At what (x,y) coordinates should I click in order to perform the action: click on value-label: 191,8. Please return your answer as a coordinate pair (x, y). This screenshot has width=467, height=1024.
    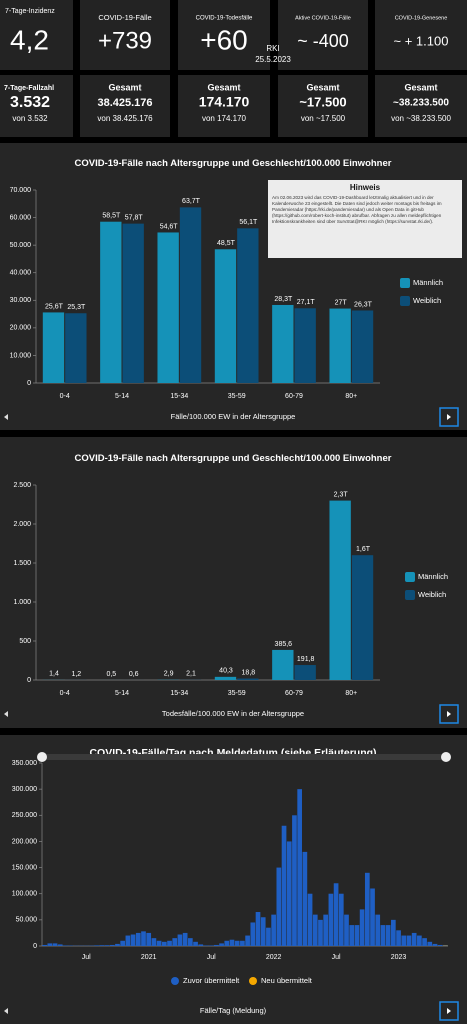
    Looking at the image, I should click on (306, 659).